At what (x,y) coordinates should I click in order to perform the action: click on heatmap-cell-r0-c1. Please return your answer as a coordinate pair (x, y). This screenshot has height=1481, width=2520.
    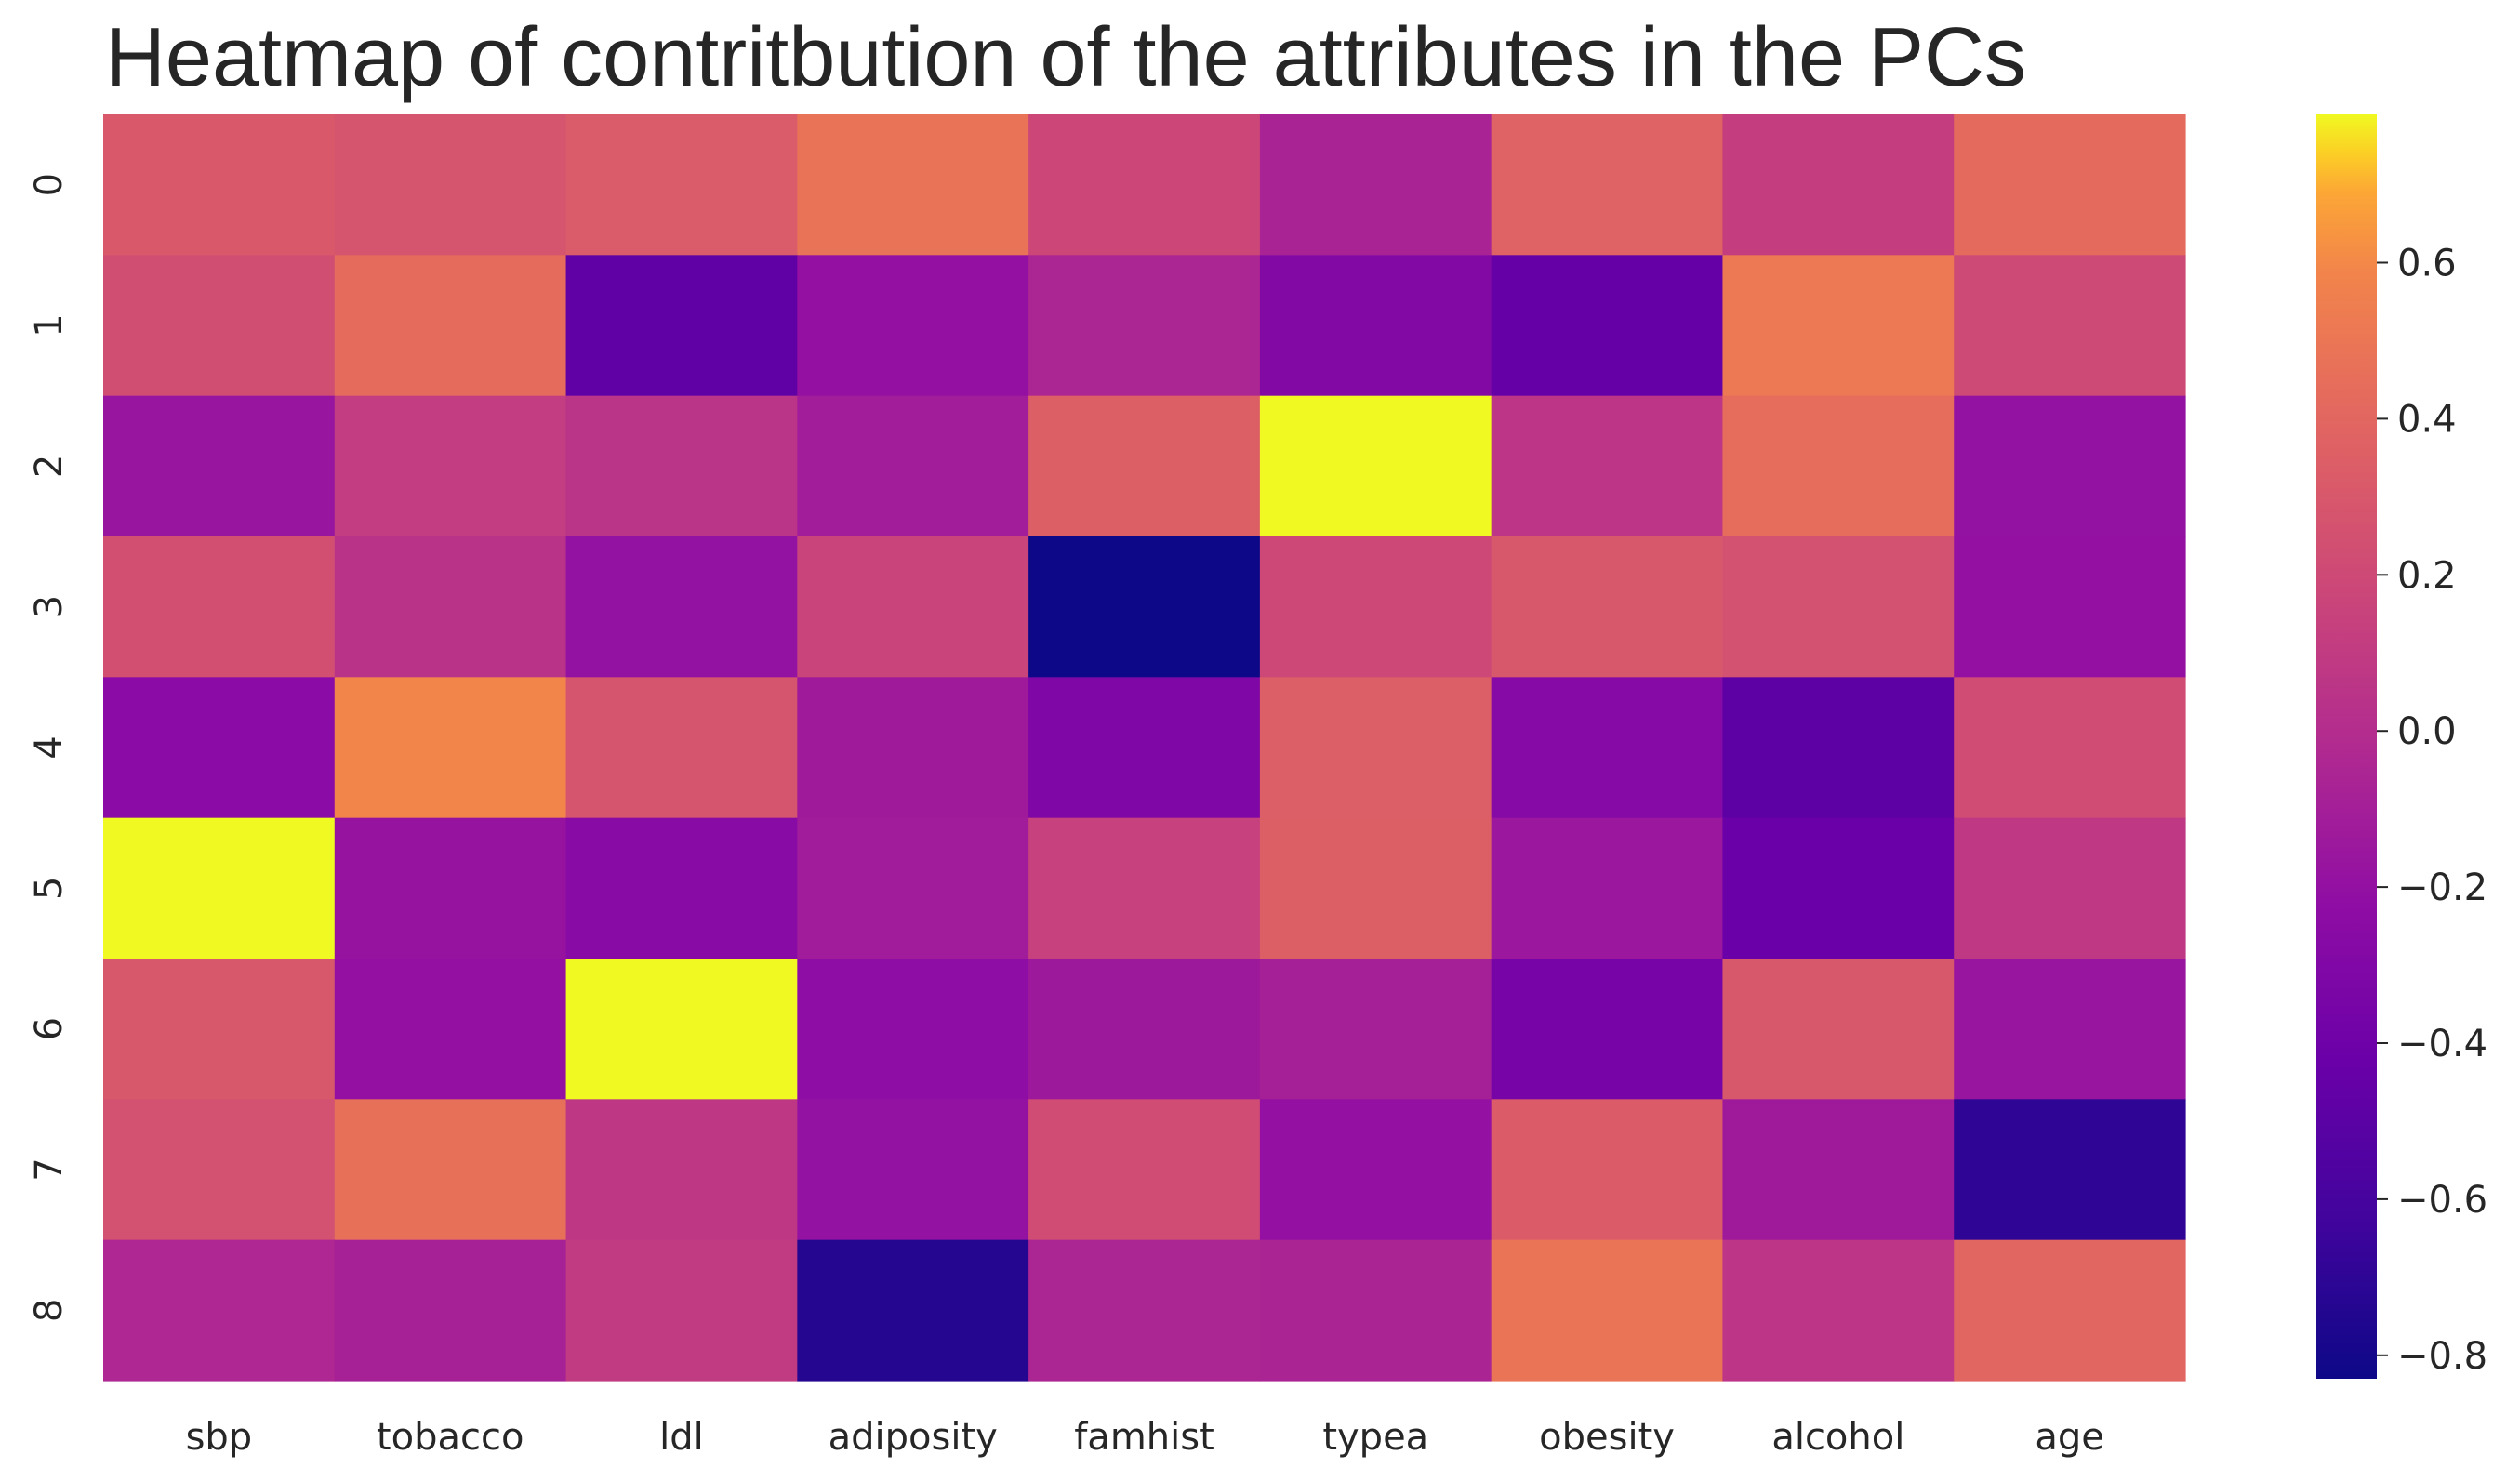
    Looking at the image, I should click on (450, 185).